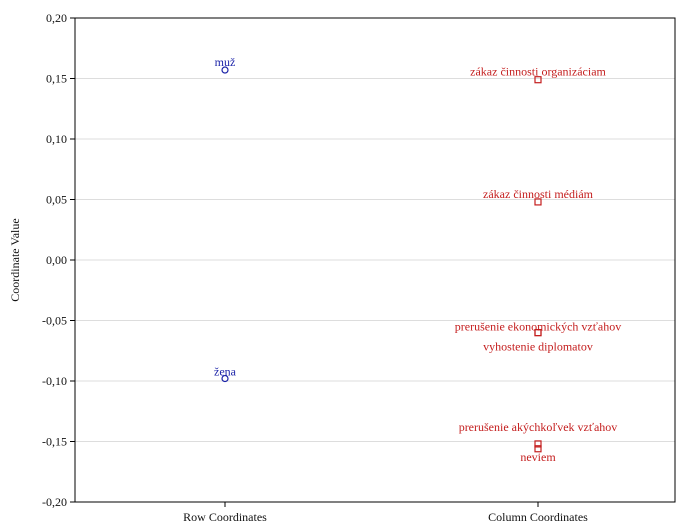 This screenshot has height=525, width=685. I want to click on y-tick-label: -0,20, so click(54, 502).